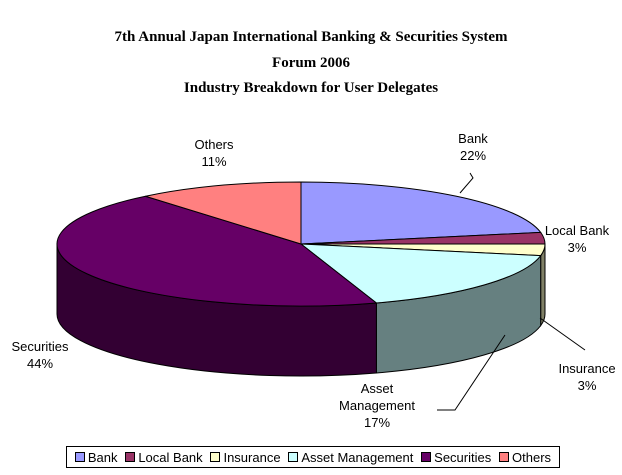  Describe the element at coordinates (466, 183) in the screenshot. I see `leader-line-bank` at that location.